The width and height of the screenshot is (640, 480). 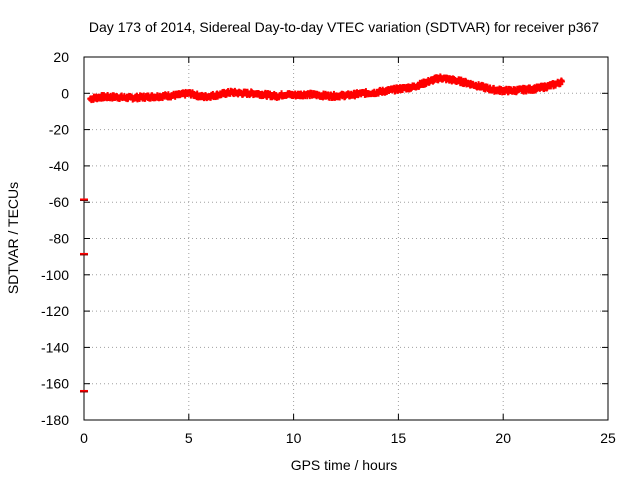 I want to click on x-axis-label: GPS time / hours, so click(x=344, y=465).